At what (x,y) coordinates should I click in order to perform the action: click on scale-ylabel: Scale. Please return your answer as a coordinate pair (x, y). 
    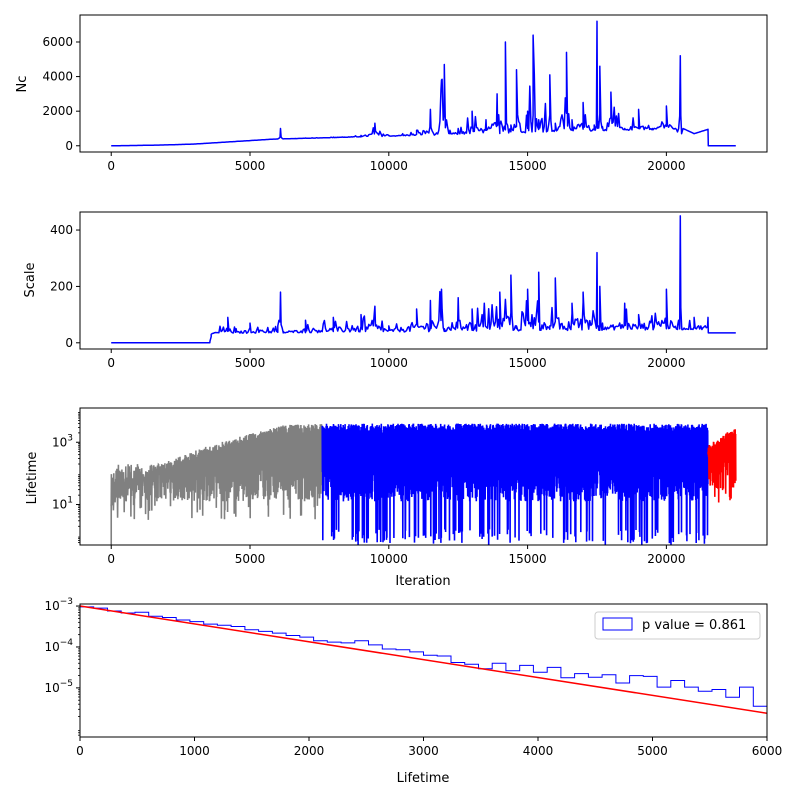
    Looking at the image, I should click on (30, 280).